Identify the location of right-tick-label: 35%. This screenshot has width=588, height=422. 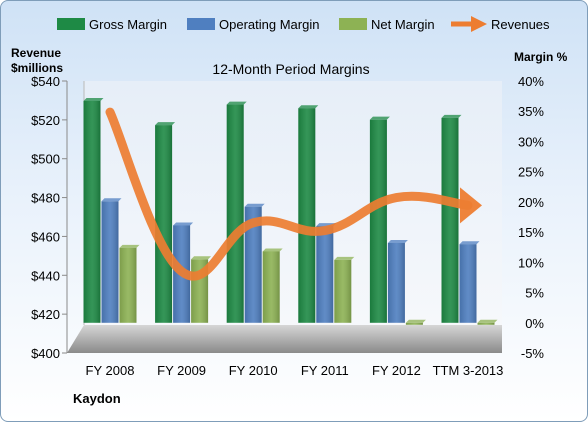
(531, 111).